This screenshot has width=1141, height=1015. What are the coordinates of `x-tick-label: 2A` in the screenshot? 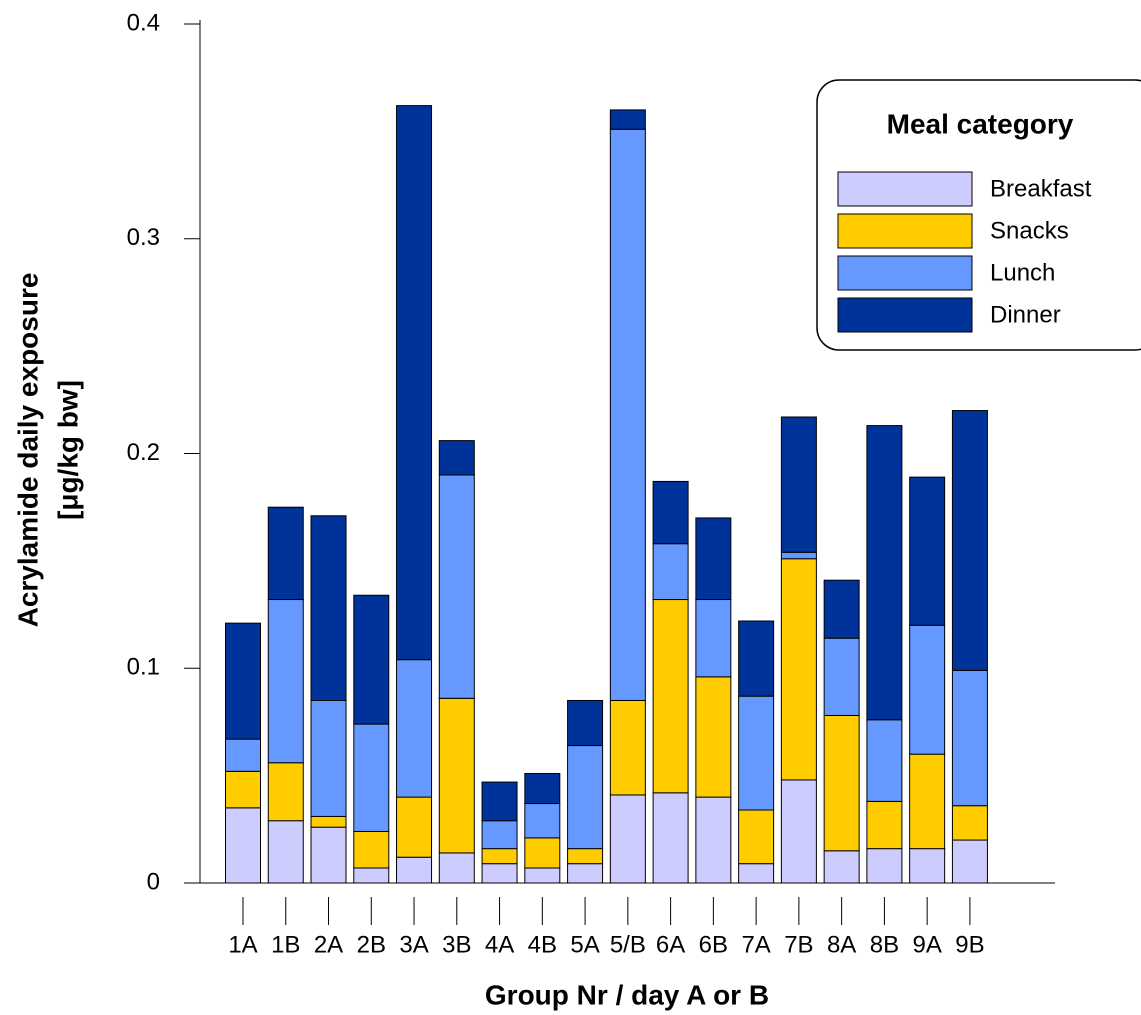 It's located at (328, 944).